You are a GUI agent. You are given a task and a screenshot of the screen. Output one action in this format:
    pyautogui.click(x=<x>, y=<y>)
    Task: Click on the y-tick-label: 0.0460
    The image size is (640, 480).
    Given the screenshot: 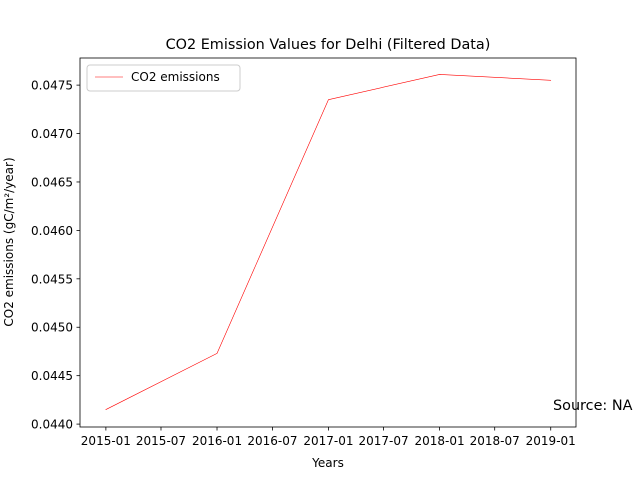 What is the action you would take?
    pyautogui.click(x=52, y=231)
    